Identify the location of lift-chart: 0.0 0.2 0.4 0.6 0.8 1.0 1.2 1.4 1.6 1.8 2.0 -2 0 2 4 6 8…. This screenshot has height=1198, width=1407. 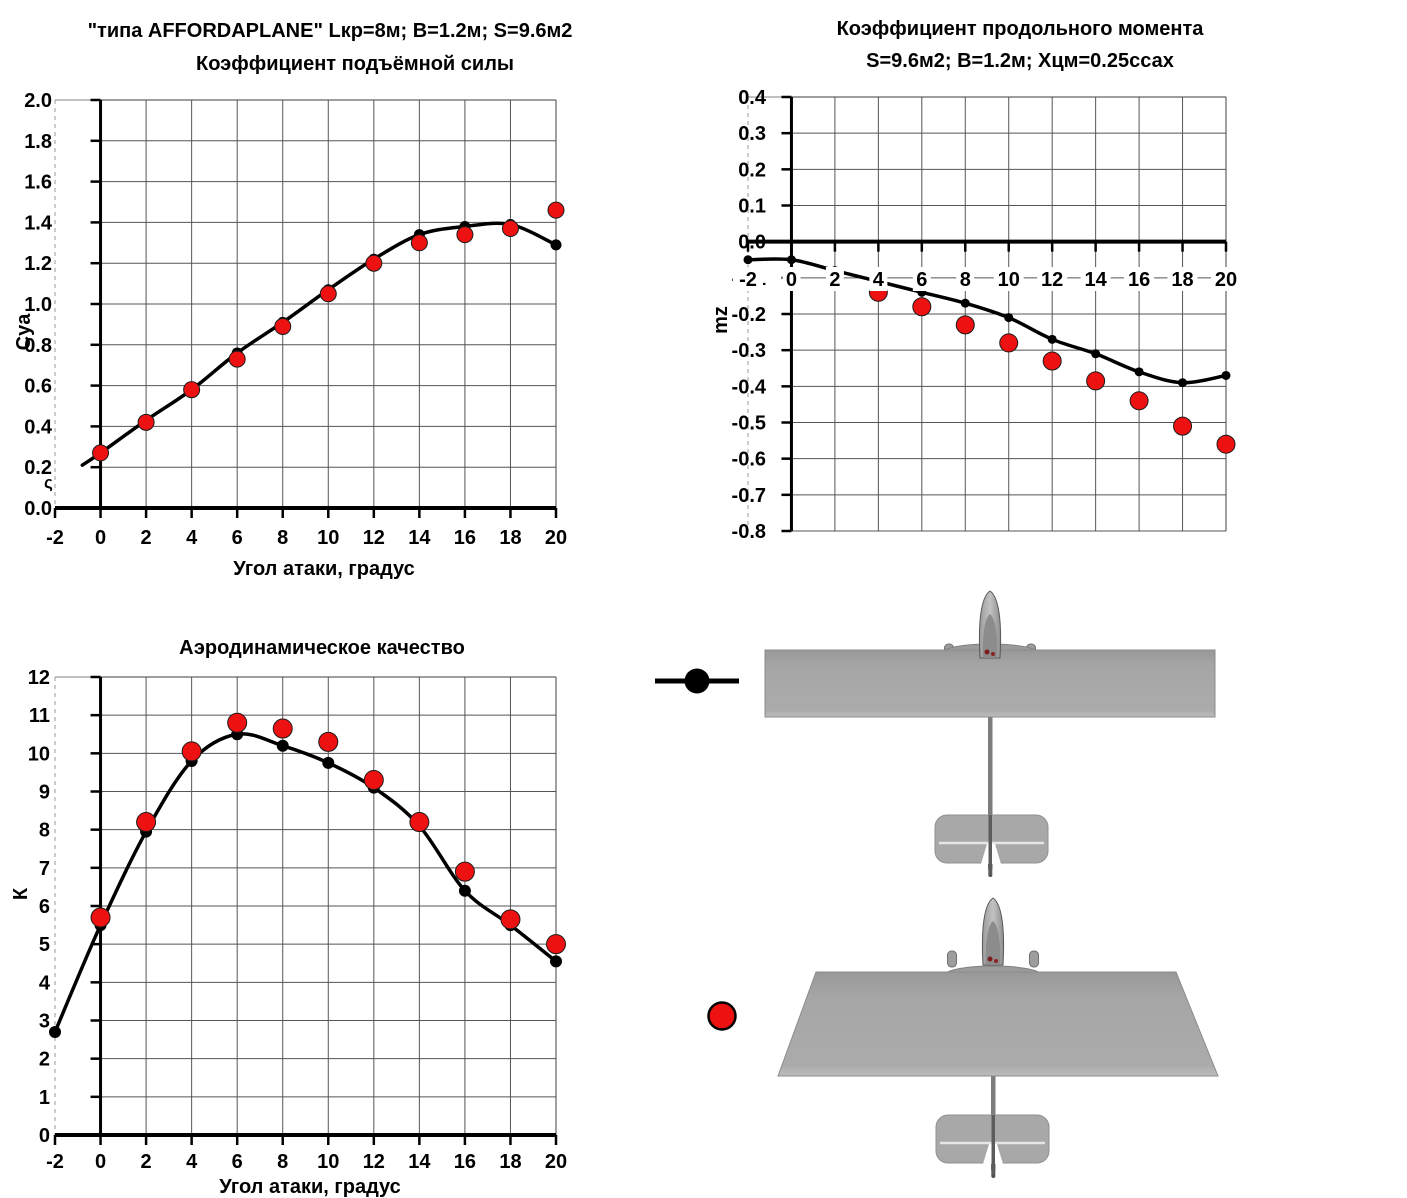
(295, 319).